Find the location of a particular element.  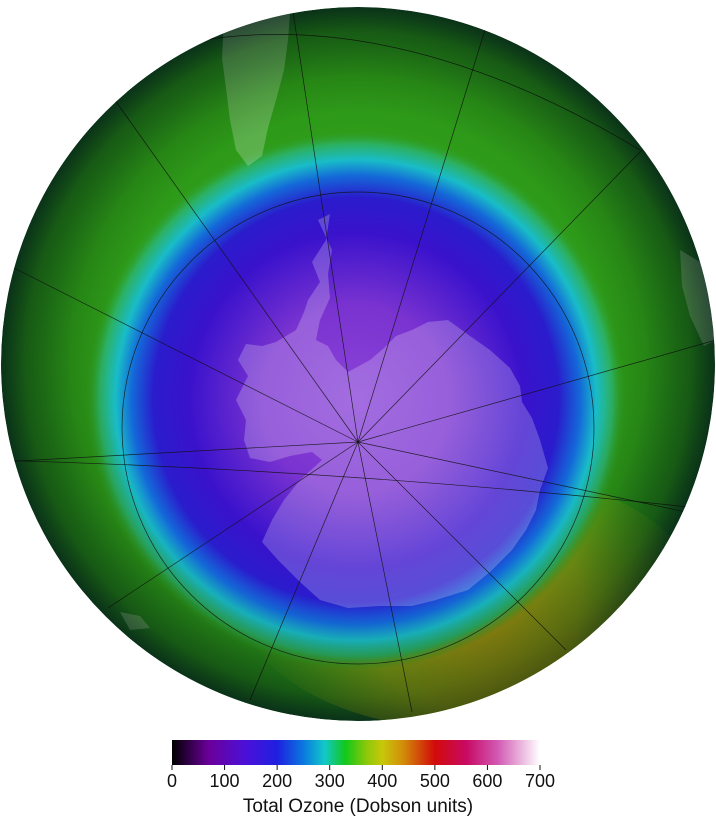

colorbar-tick-label: 500 is located at coordinates (434, 781).